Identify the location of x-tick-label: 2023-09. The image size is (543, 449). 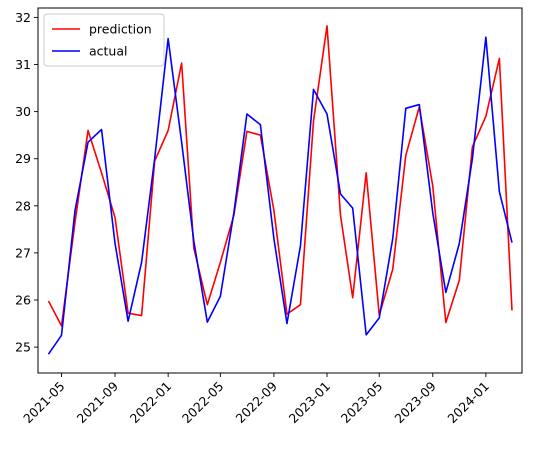
(415, 402).